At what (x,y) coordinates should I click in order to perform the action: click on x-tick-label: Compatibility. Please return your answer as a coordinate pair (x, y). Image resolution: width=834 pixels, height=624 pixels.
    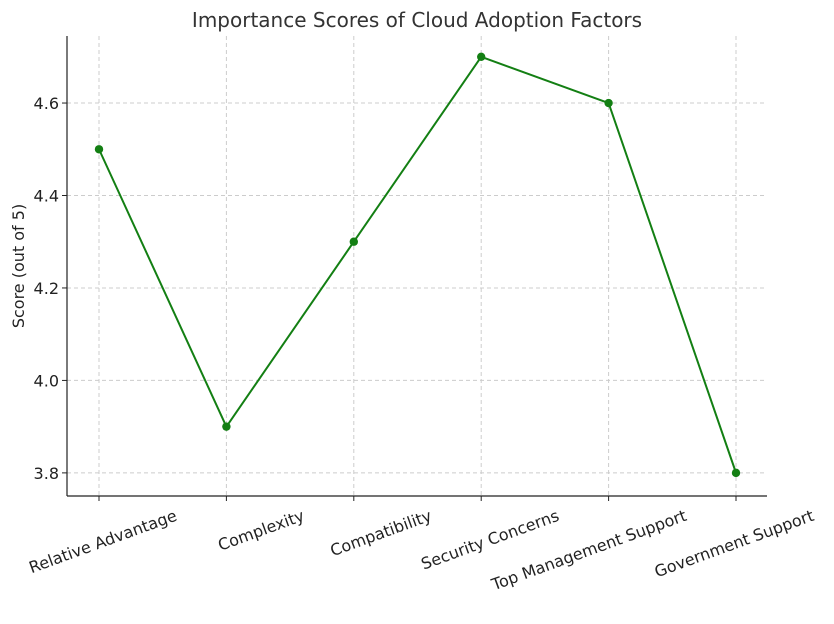
    Looking at the image, I should click on (381, 533).